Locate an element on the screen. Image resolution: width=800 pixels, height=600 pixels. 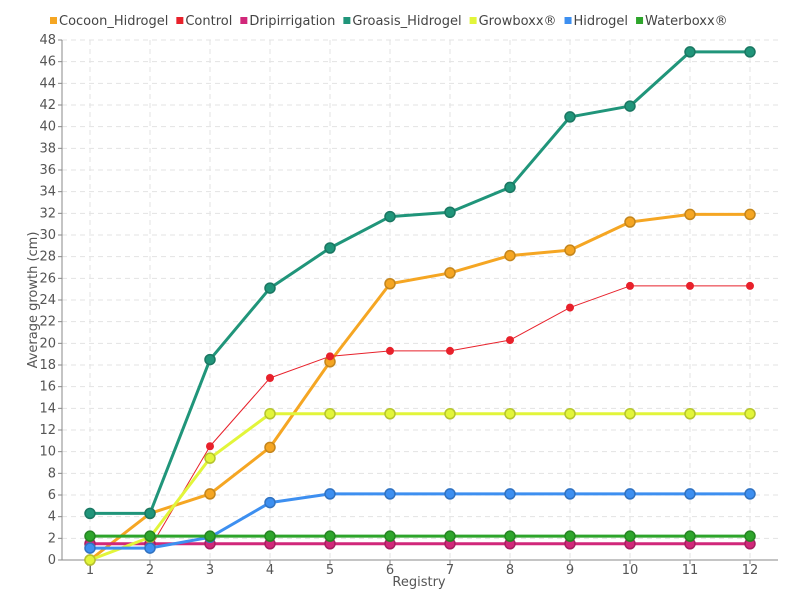
y-tick-label: 28 is located at coordinates (47, 257).